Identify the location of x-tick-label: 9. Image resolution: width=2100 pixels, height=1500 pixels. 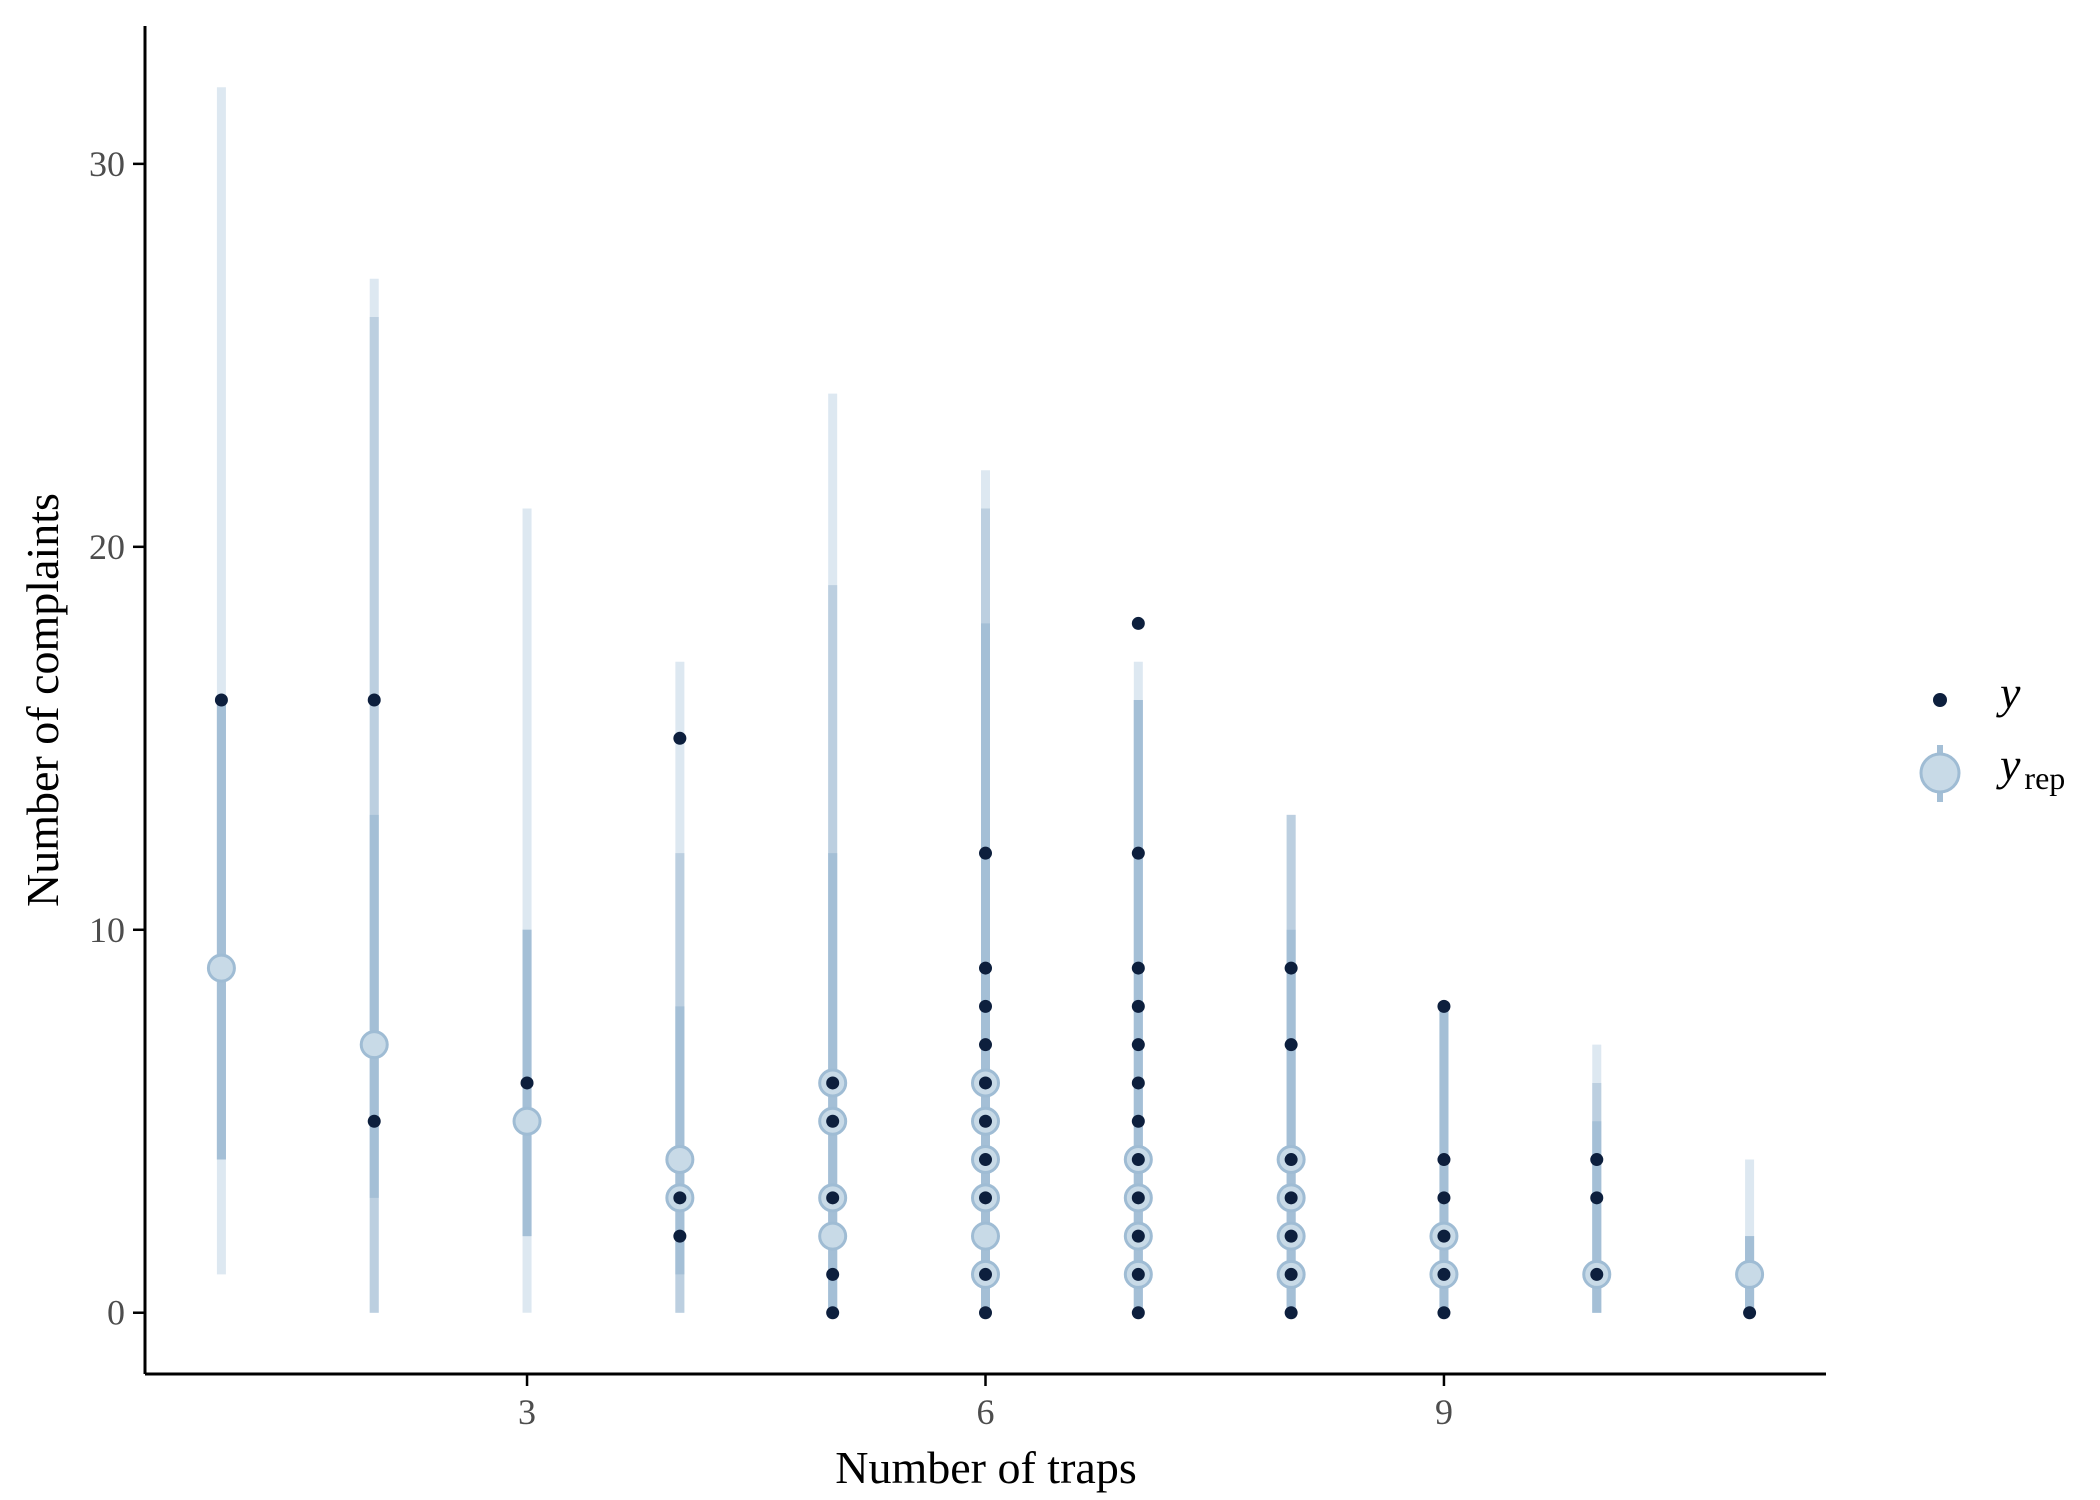
(1444, 1412).